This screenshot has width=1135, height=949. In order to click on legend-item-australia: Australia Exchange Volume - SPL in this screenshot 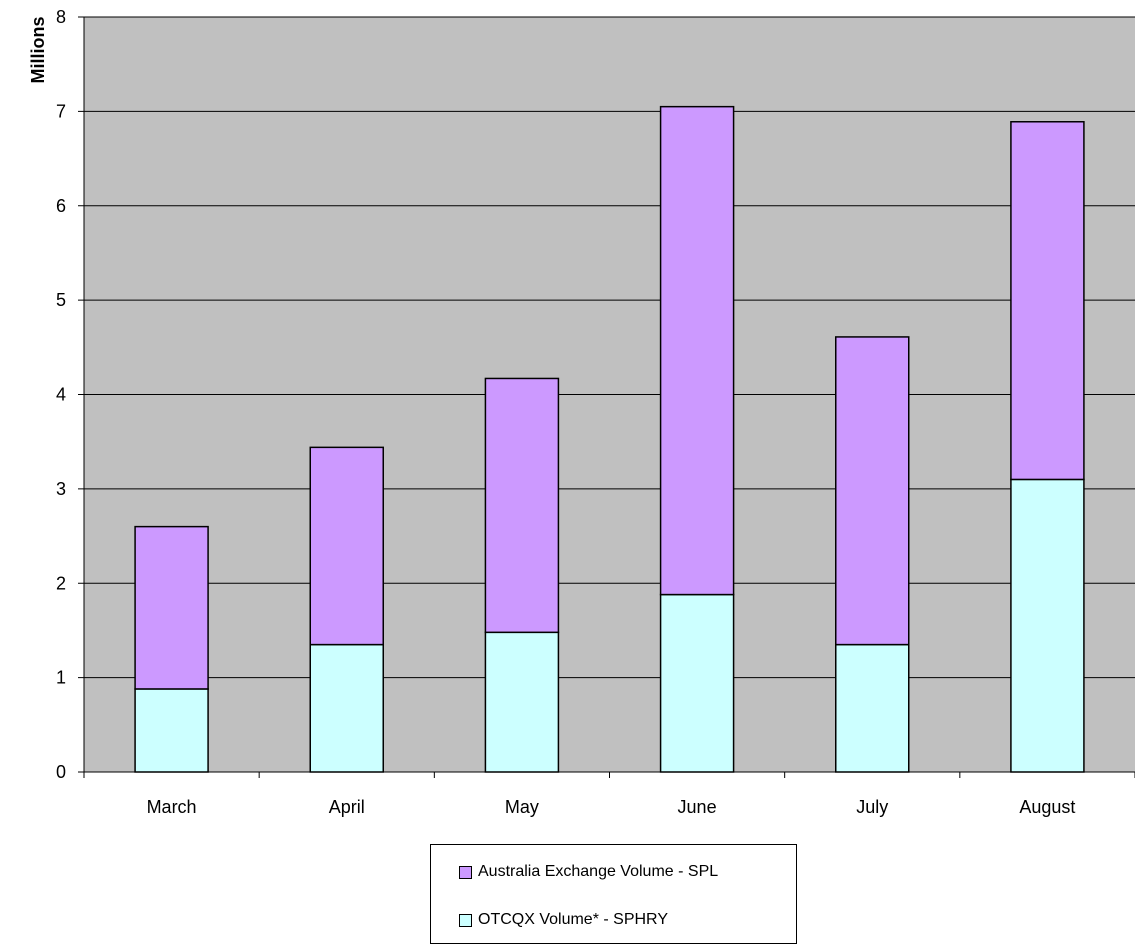, I will do `click(588, 872)`.